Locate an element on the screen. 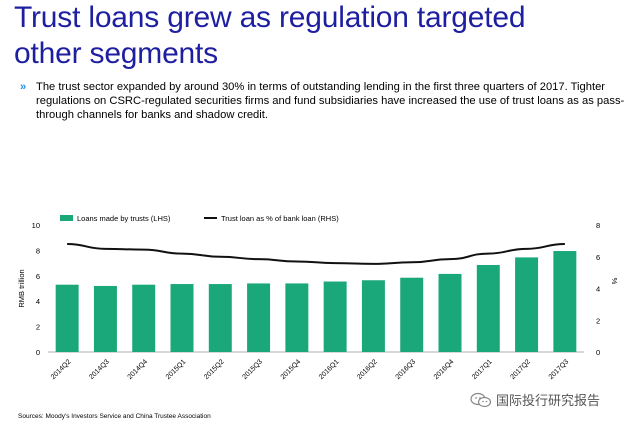  x-tick-label: 2016Q4 is located at coordinates (444, 369).